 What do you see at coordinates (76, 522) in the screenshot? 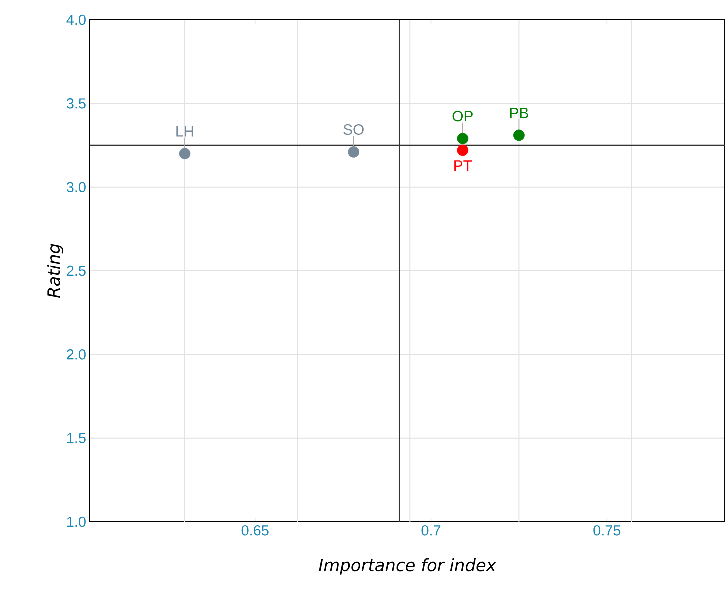
I see `y-tick-label: 1.0` at bounding box center [76, 522].